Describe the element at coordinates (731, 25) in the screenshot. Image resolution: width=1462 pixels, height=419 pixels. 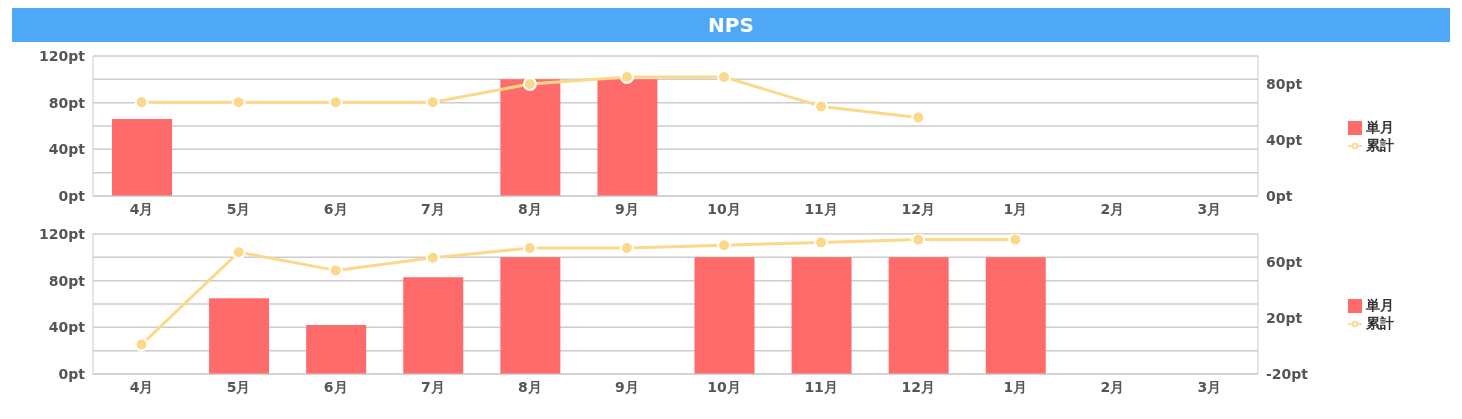
I see `chart-title: NPS` at that location.